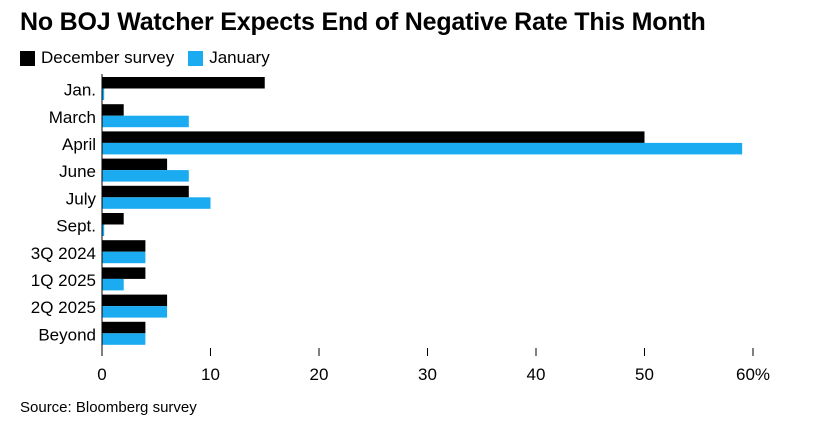  Describe the element at coordinates (79, 144) in the screenshot. I see `category-label: April` at that location.